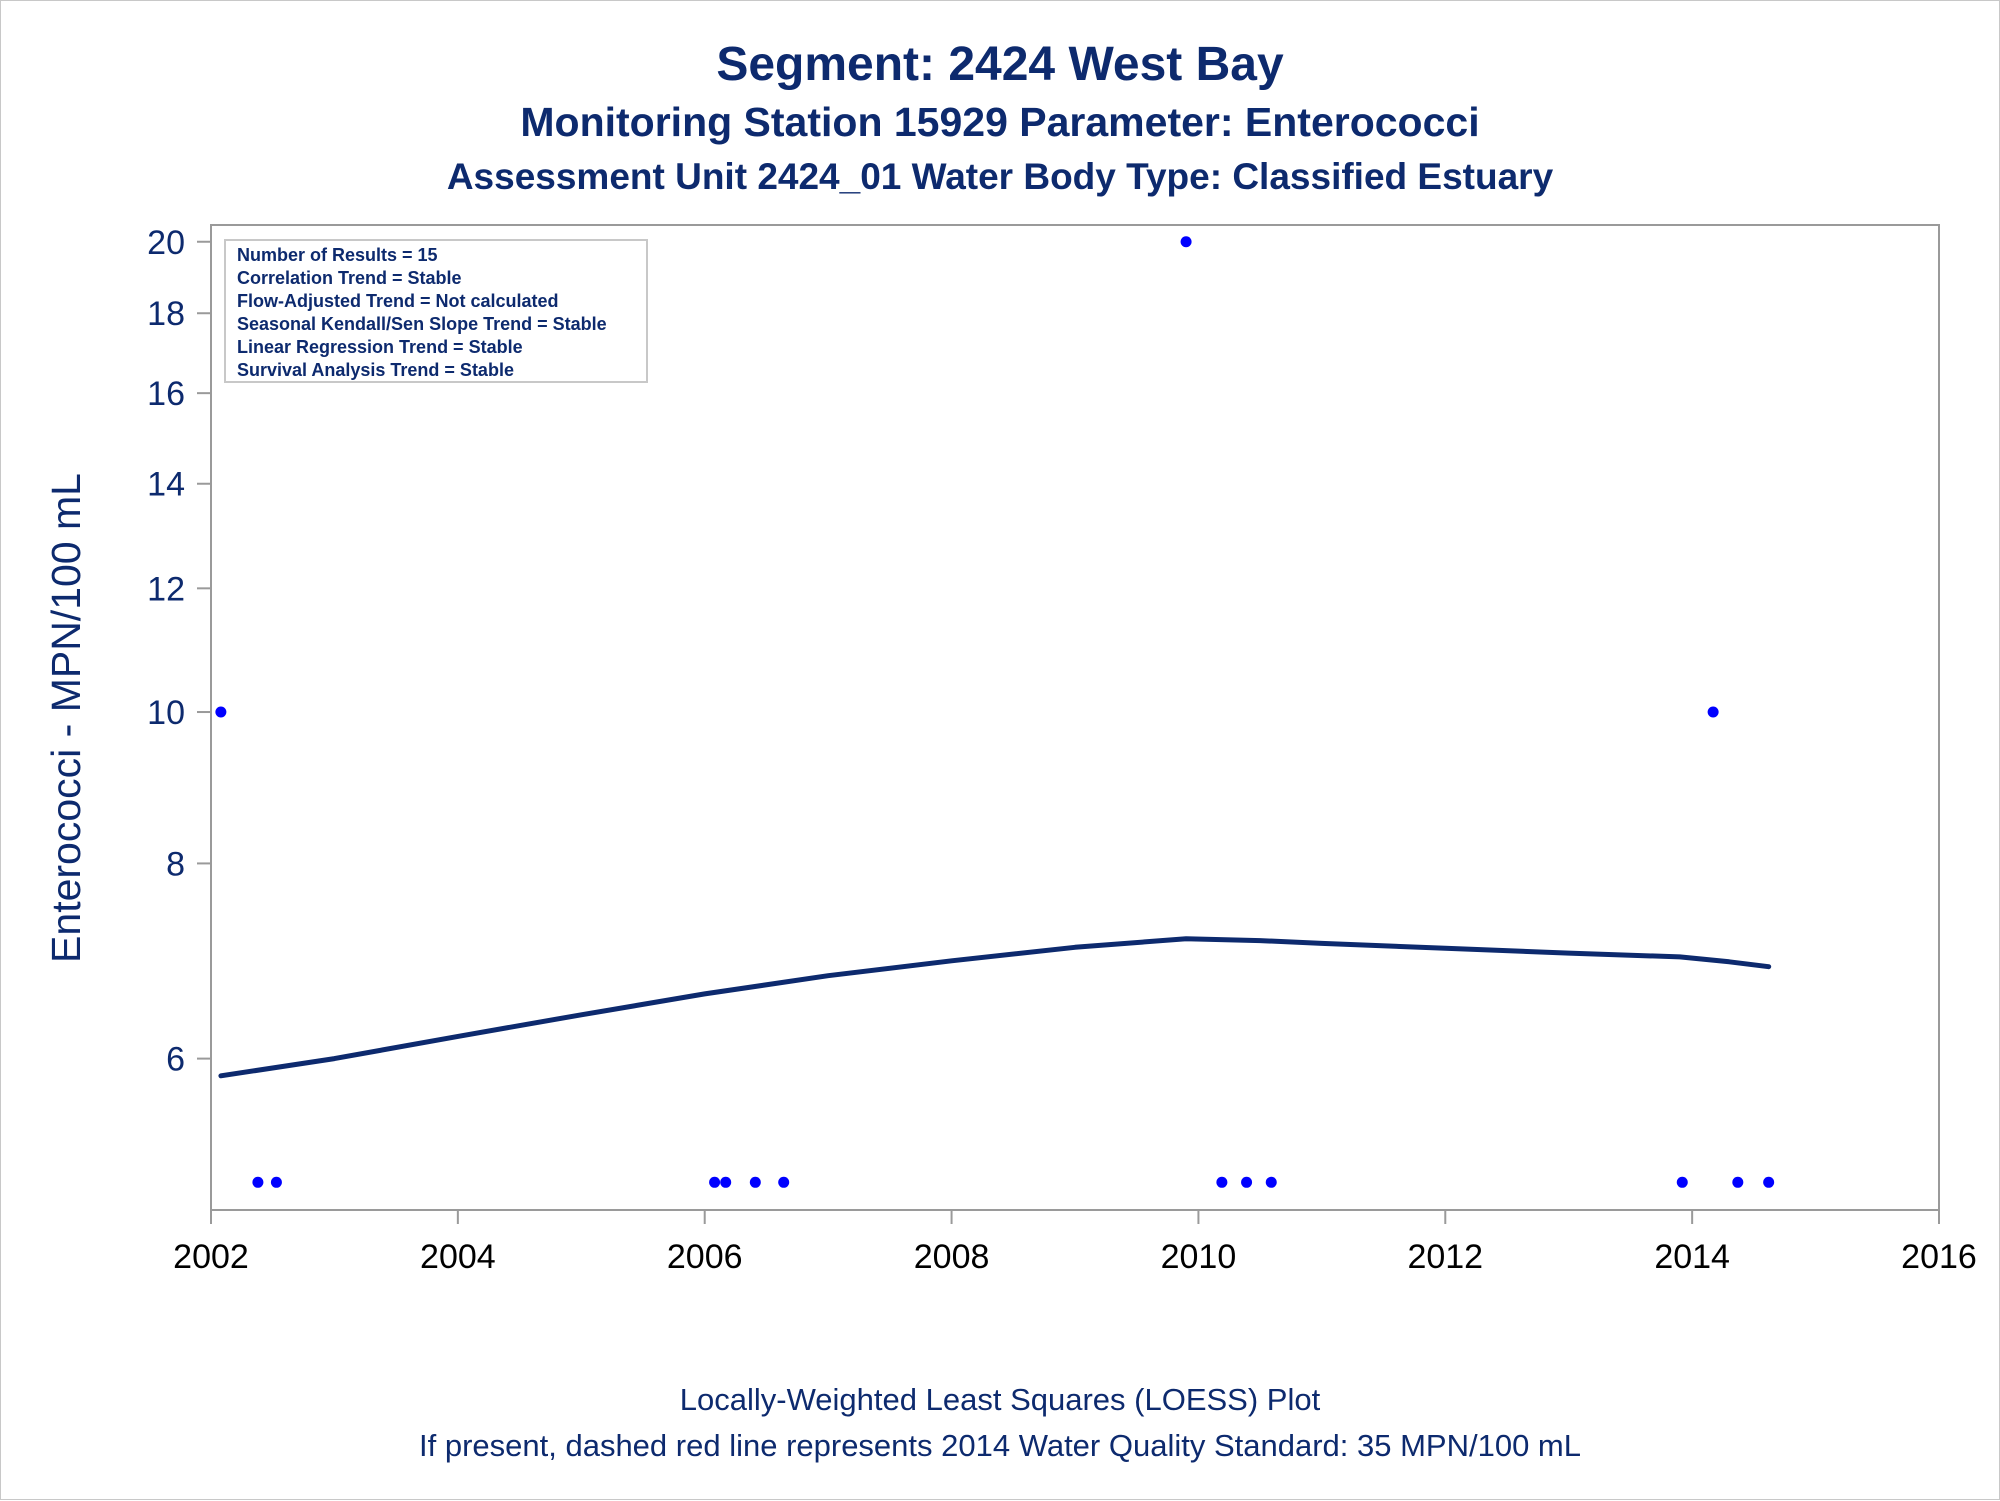 The width and height of the screenshot is (2000, 1501). What do you see at coordinates (166, 394) in the screenshot?
I see `y-tick-label: 16` at bounding box center [166, 394].